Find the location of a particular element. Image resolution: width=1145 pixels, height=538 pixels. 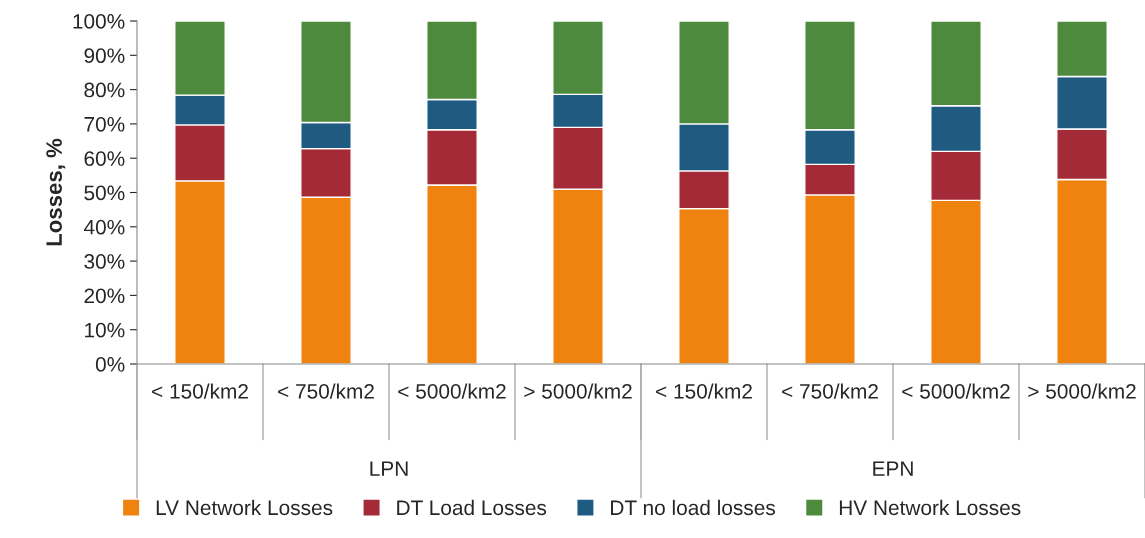

y-tick-label: 30% is located at coordinates (104, 261).